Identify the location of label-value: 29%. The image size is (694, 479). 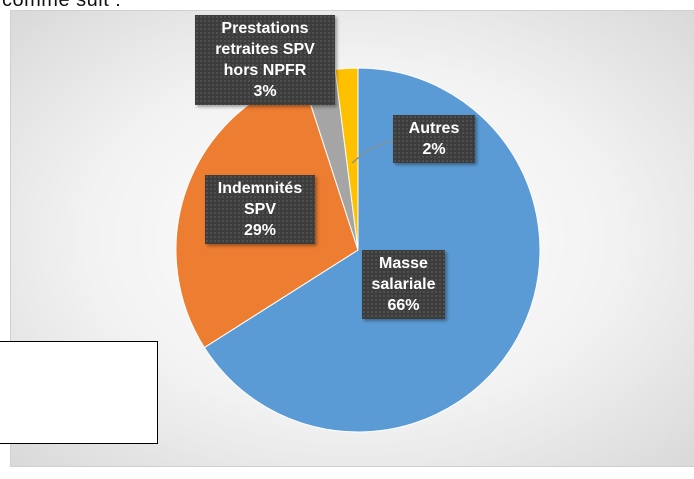
(260, 230).